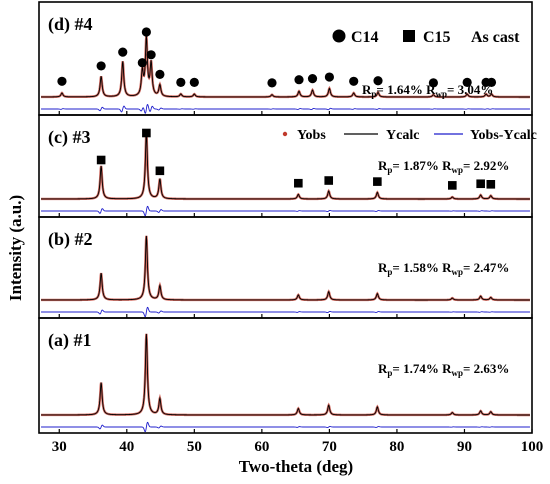 This screenshot has height=484, width=550. Describe the element at coordinates (396, 447) in the screenshot. I see `x-tick-label: 80` at that location.